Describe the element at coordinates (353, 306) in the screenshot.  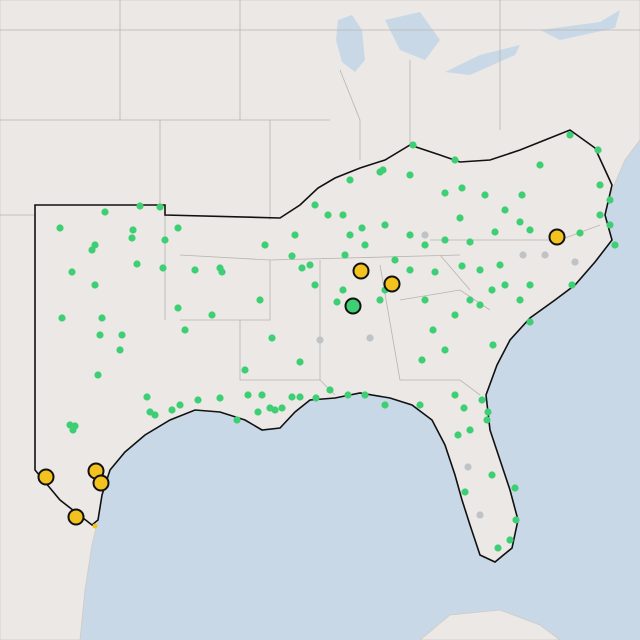
I see `selected-station` at that location.